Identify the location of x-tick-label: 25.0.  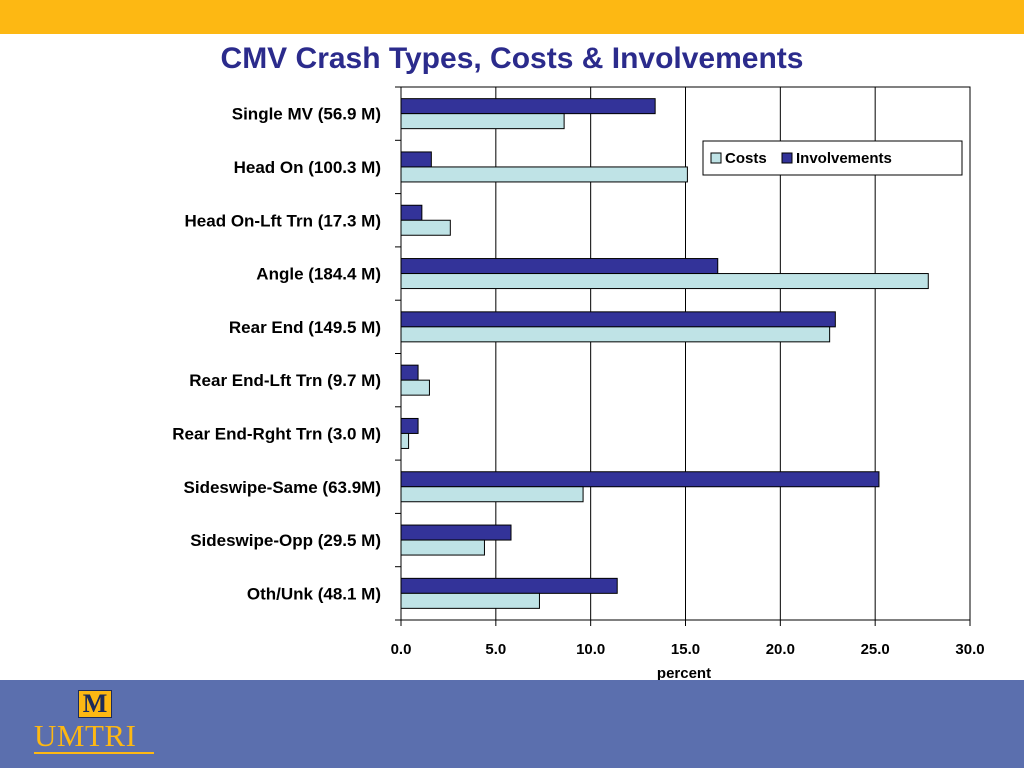
(875, 649).